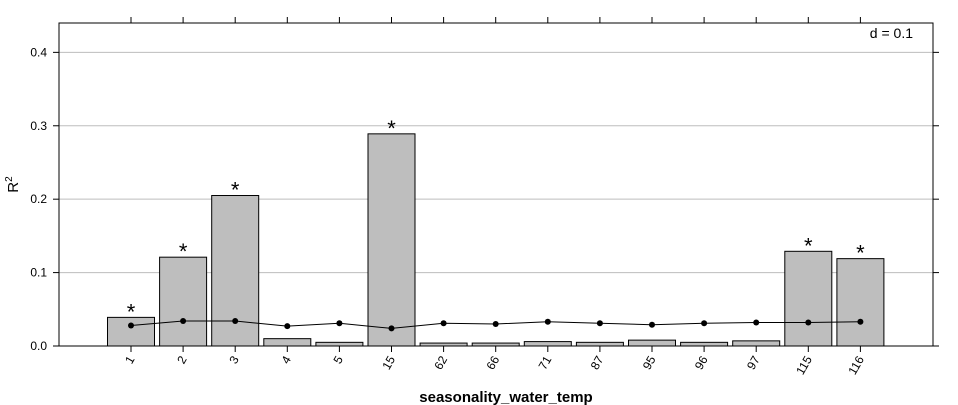 Image resolution: width=958 pixels, height=405 pixels. Describe the element at coordinates (38, 126) in the screenshot. I see `y-tick-label: 0.3` at that location.